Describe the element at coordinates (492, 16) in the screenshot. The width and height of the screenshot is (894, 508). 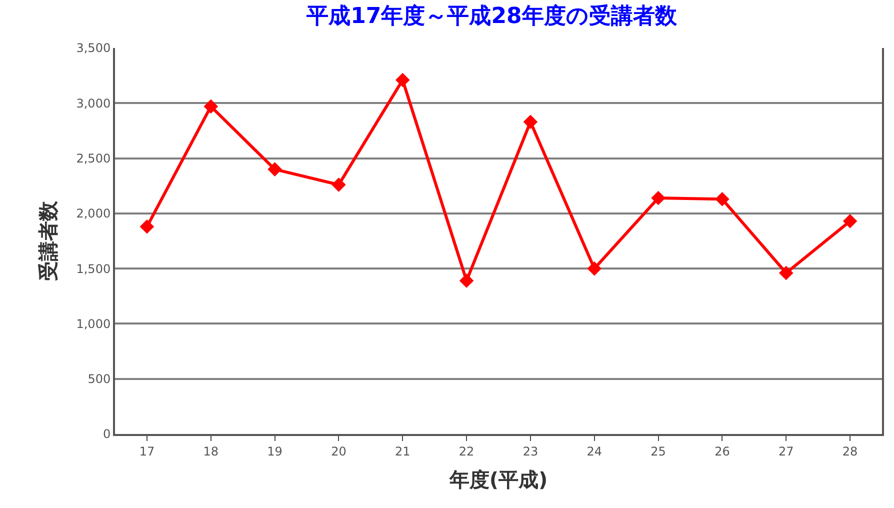
I see `chart-title: 平成17年度～平成28年度の受講者数` at that location.